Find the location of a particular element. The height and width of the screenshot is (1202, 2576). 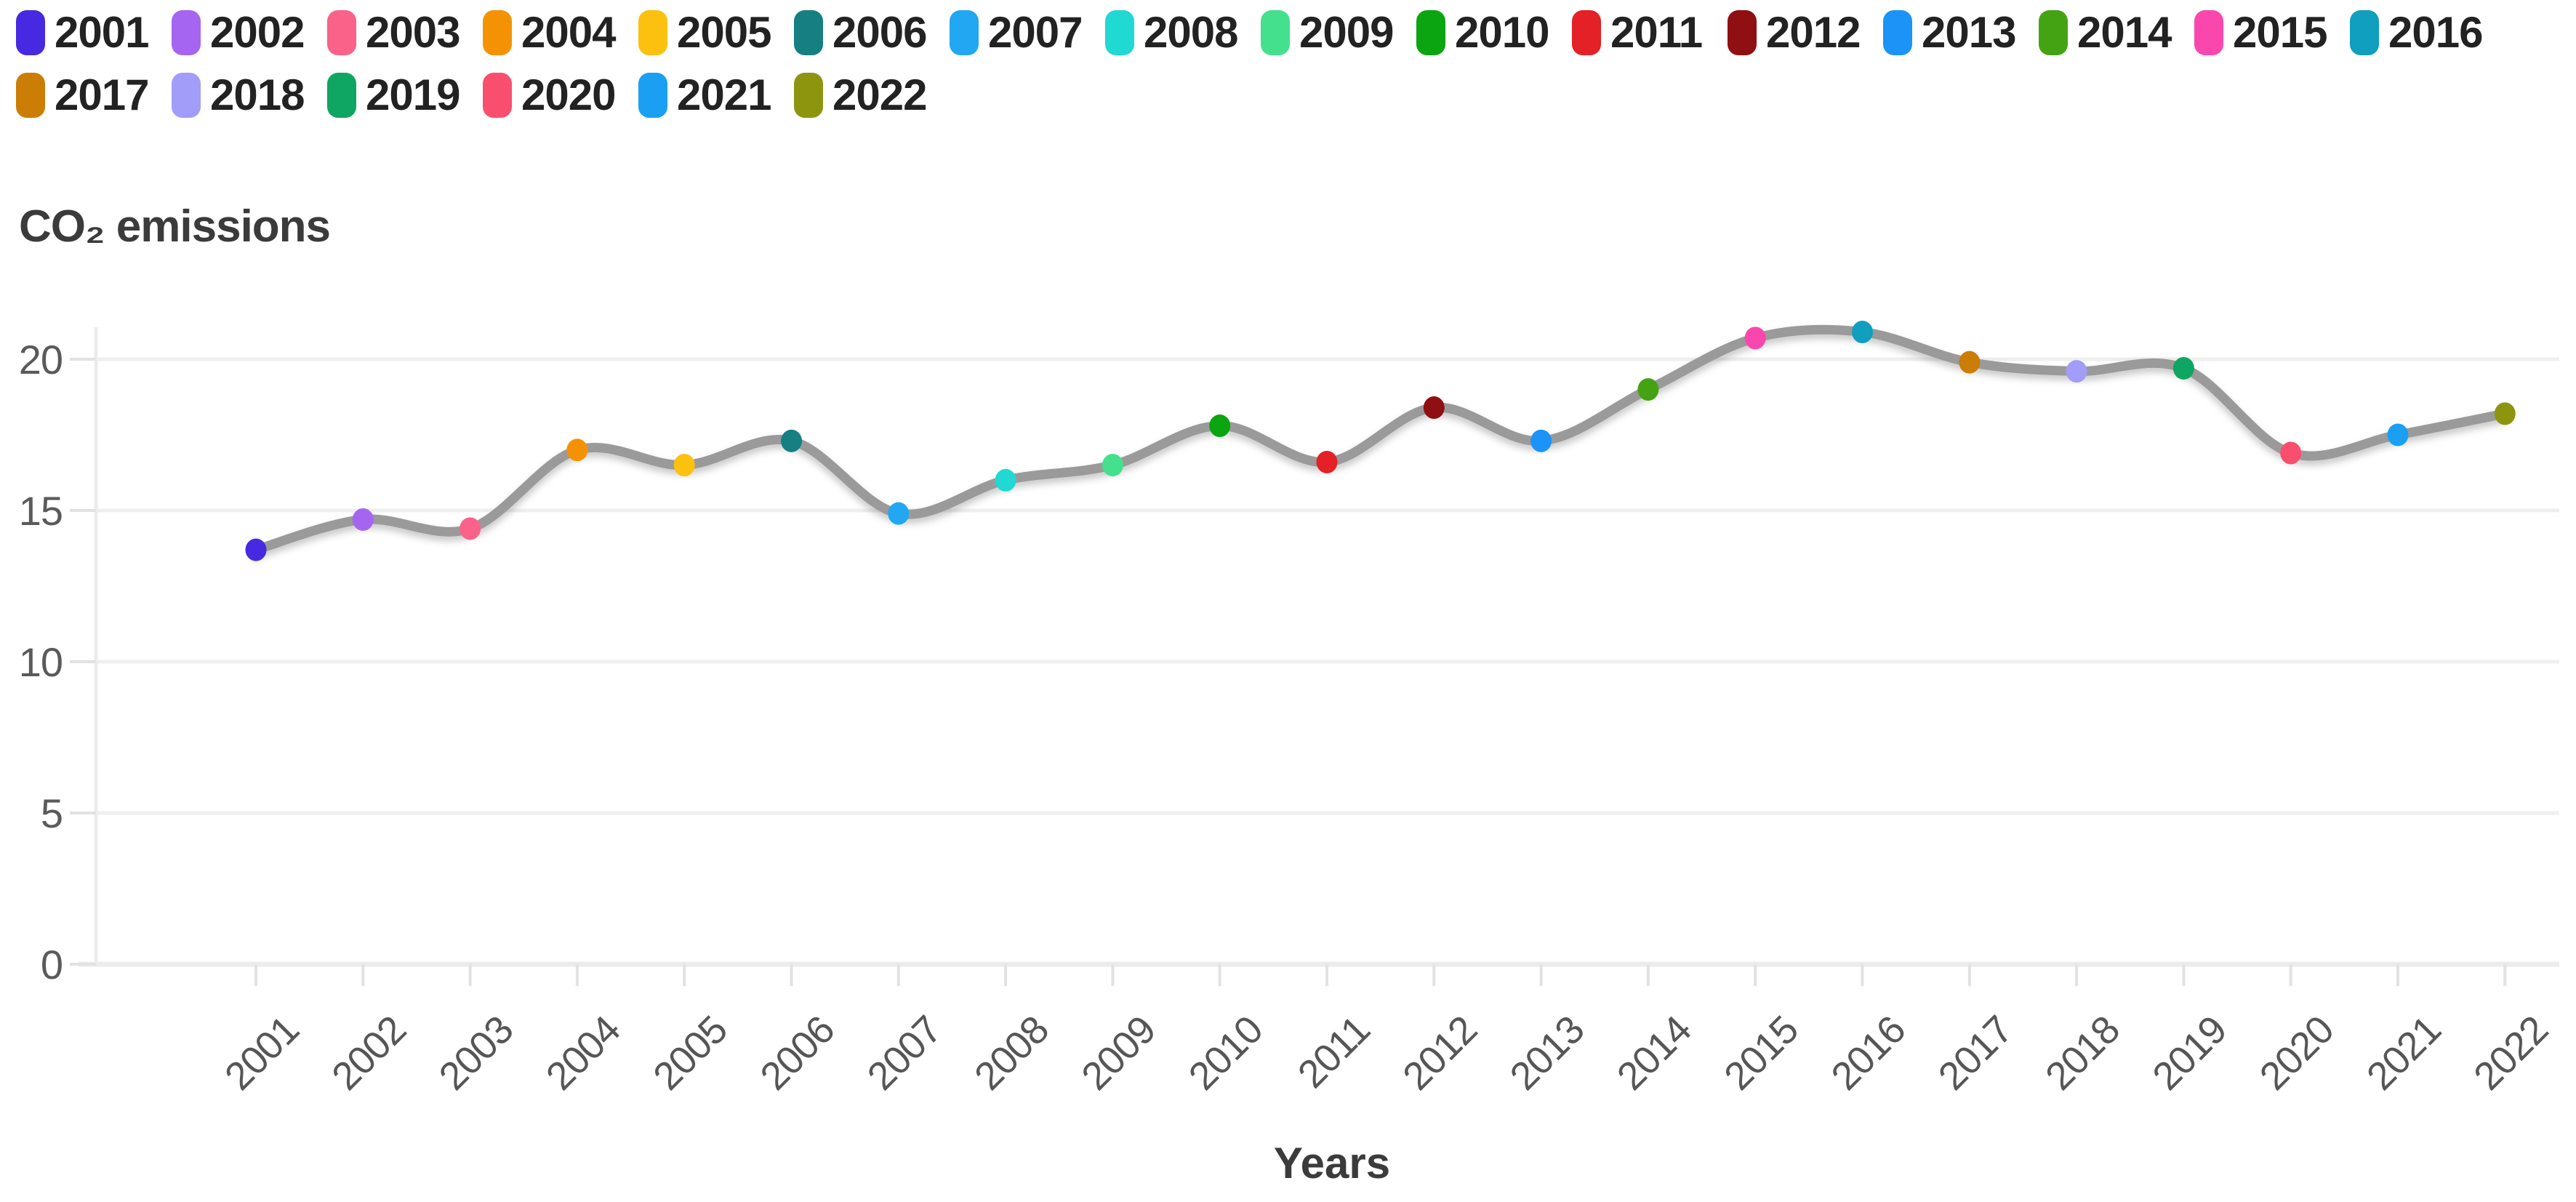

x-tick-label-2001: 2001 is located at coordinates (262, 1053).